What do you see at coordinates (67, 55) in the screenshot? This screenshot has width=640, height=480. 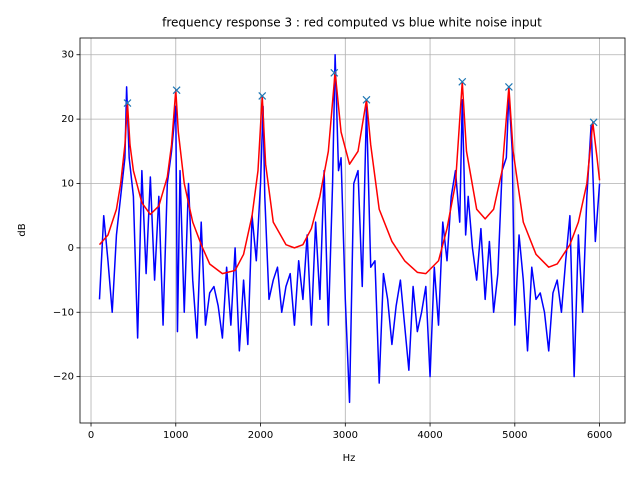 I see `y-tick-label: 30` at bounding box center [67, 55].